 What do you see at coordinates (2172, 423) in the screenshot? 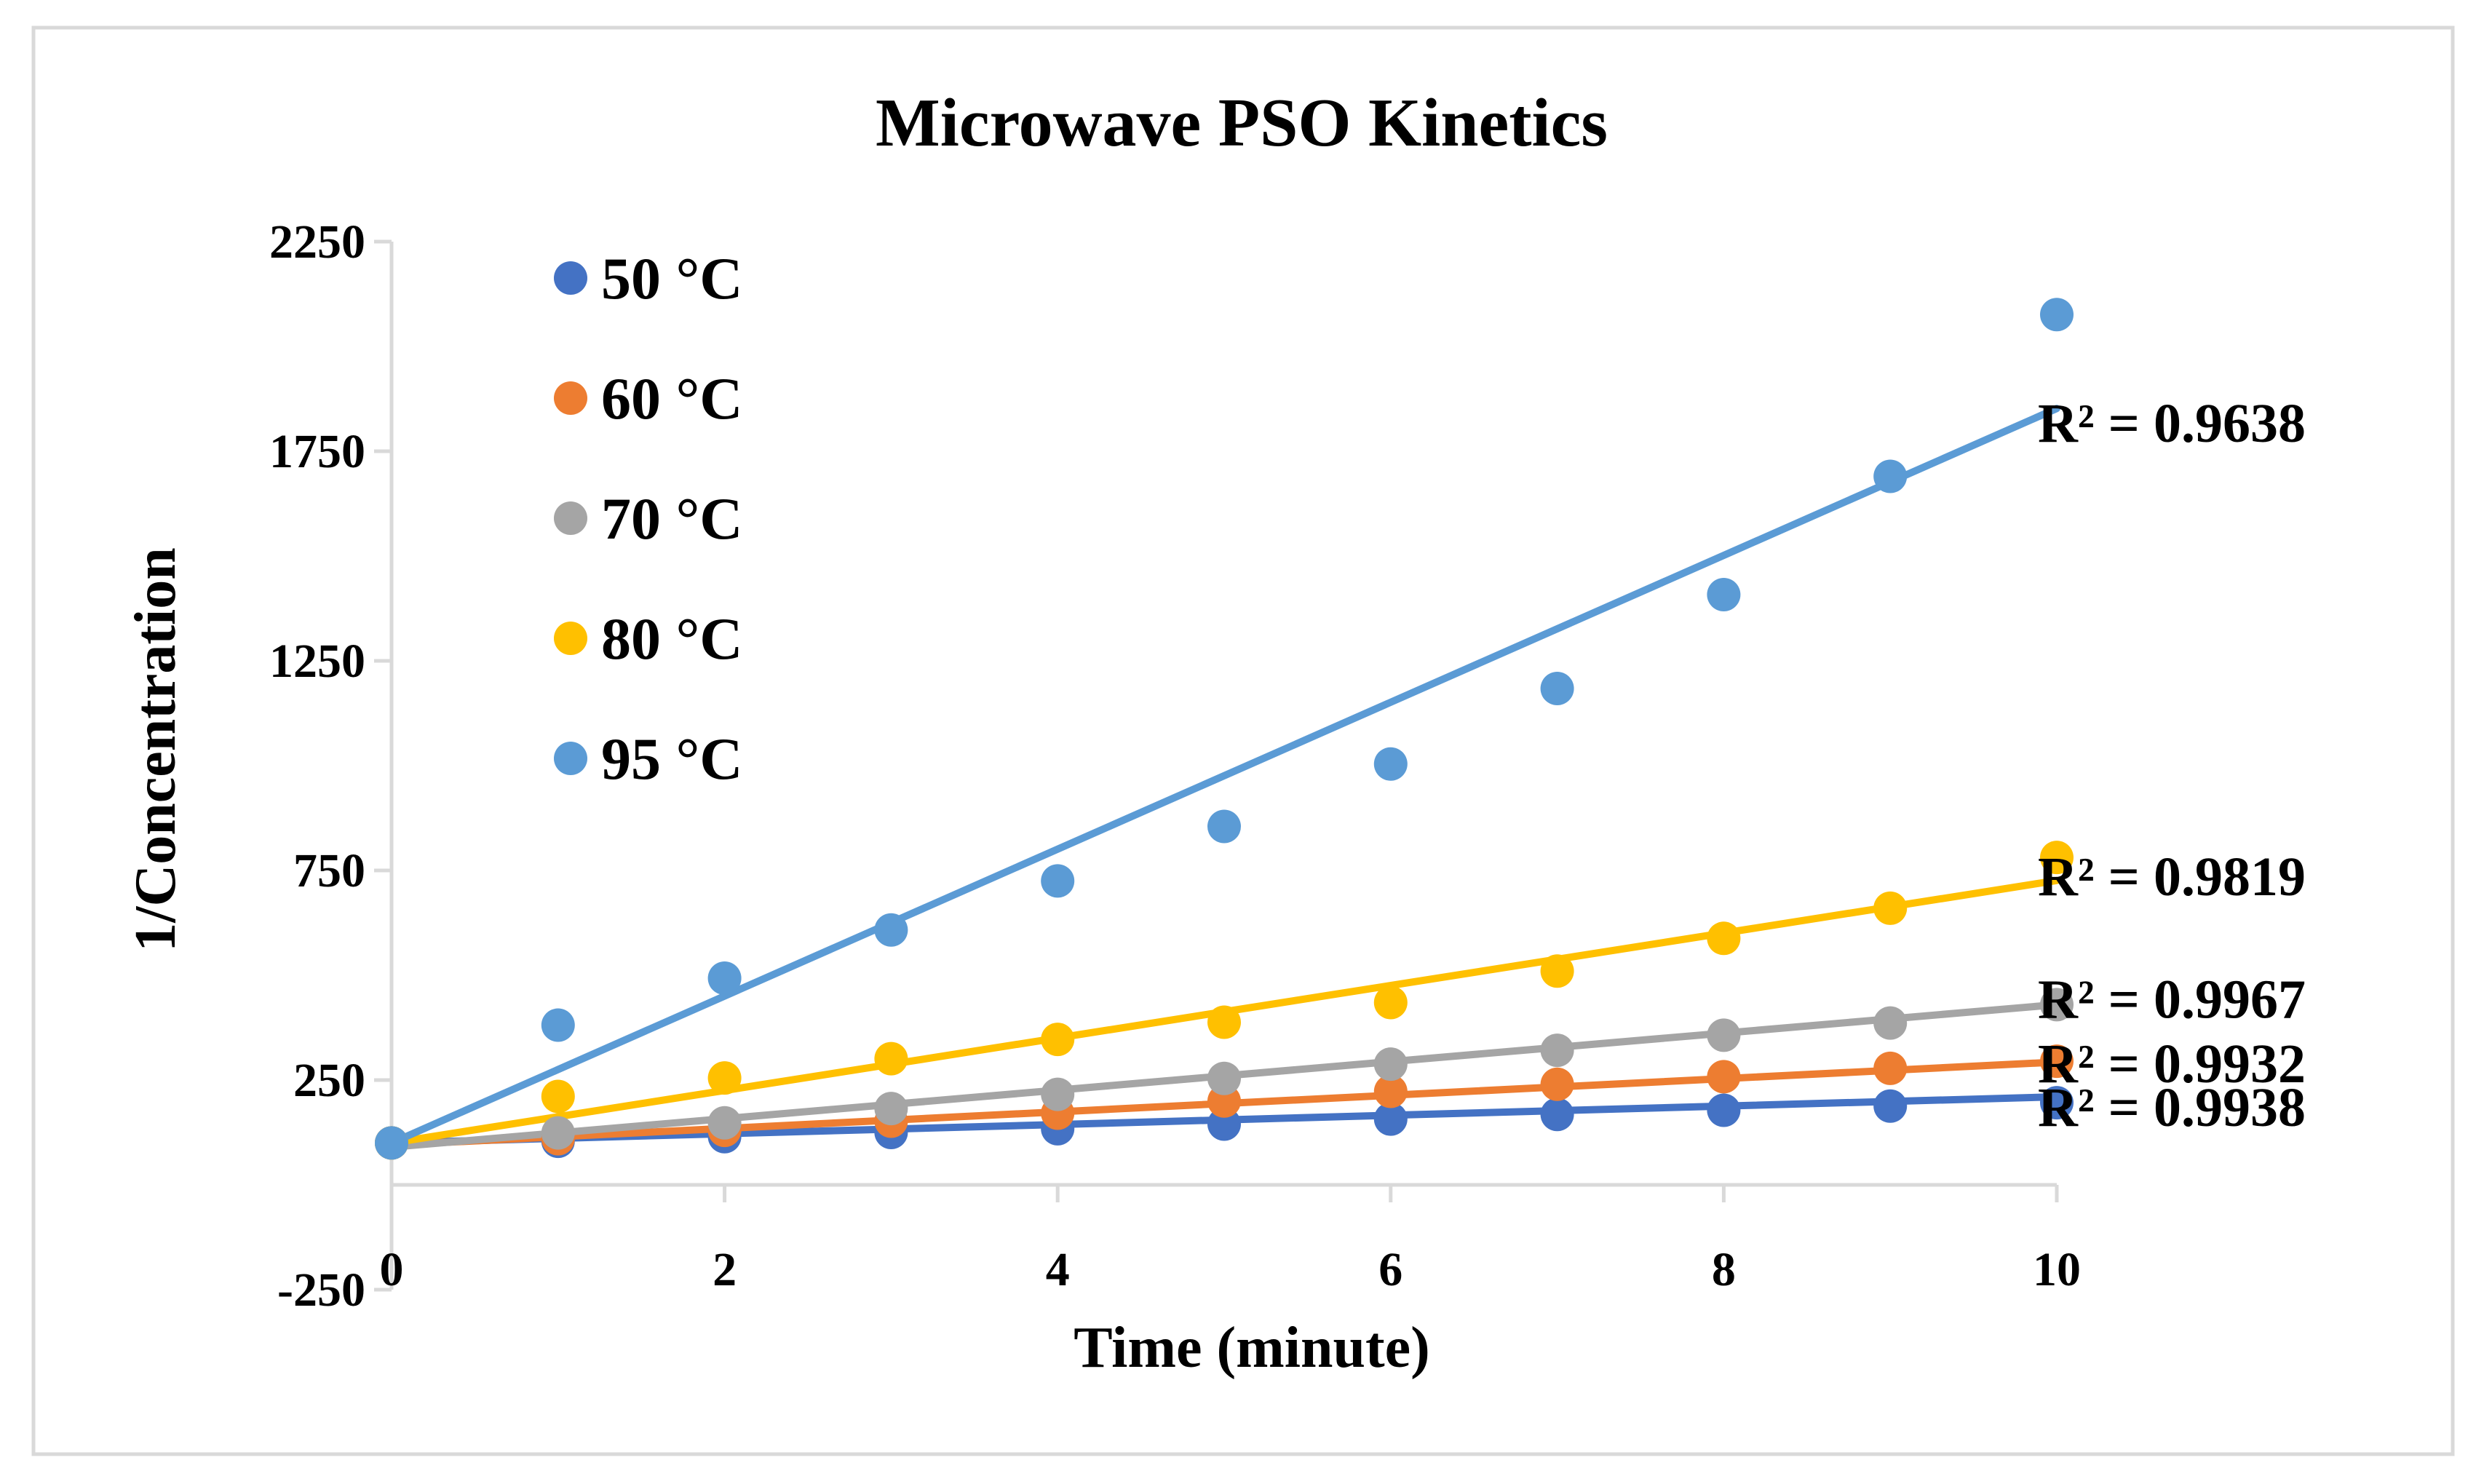
I see `r-squared-label-series-4: R² = 0.9638` at bounding box center [2172, 423].